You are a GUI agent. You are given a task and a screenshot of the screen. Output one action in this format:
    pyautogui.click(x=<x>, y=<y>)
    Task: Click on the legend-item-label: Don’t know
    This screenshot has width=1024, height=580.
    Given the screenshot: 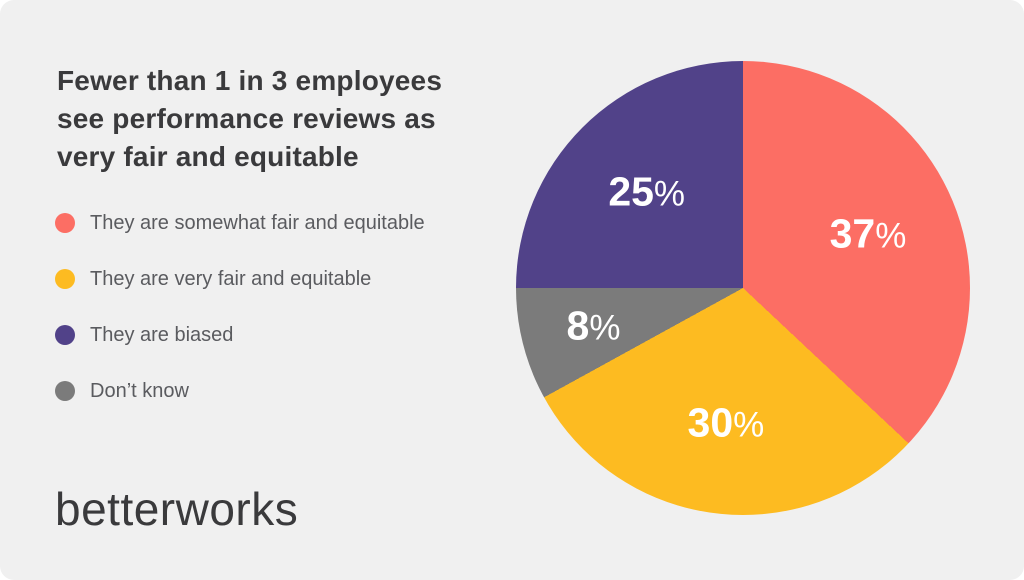 What is the action you would take?
    pyautogui.click(x=139, y=390)
    